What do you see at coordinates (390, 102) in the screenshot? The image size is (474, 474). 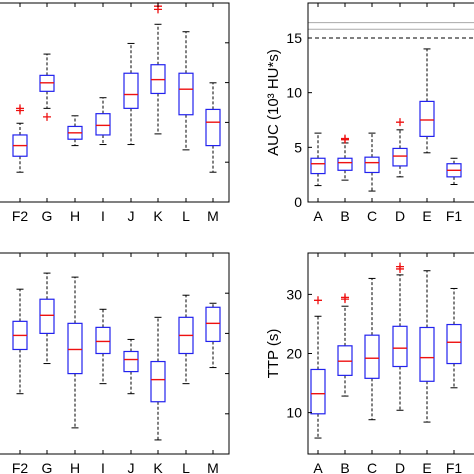 I see `plot-frame` at bounding box center [390, 102].